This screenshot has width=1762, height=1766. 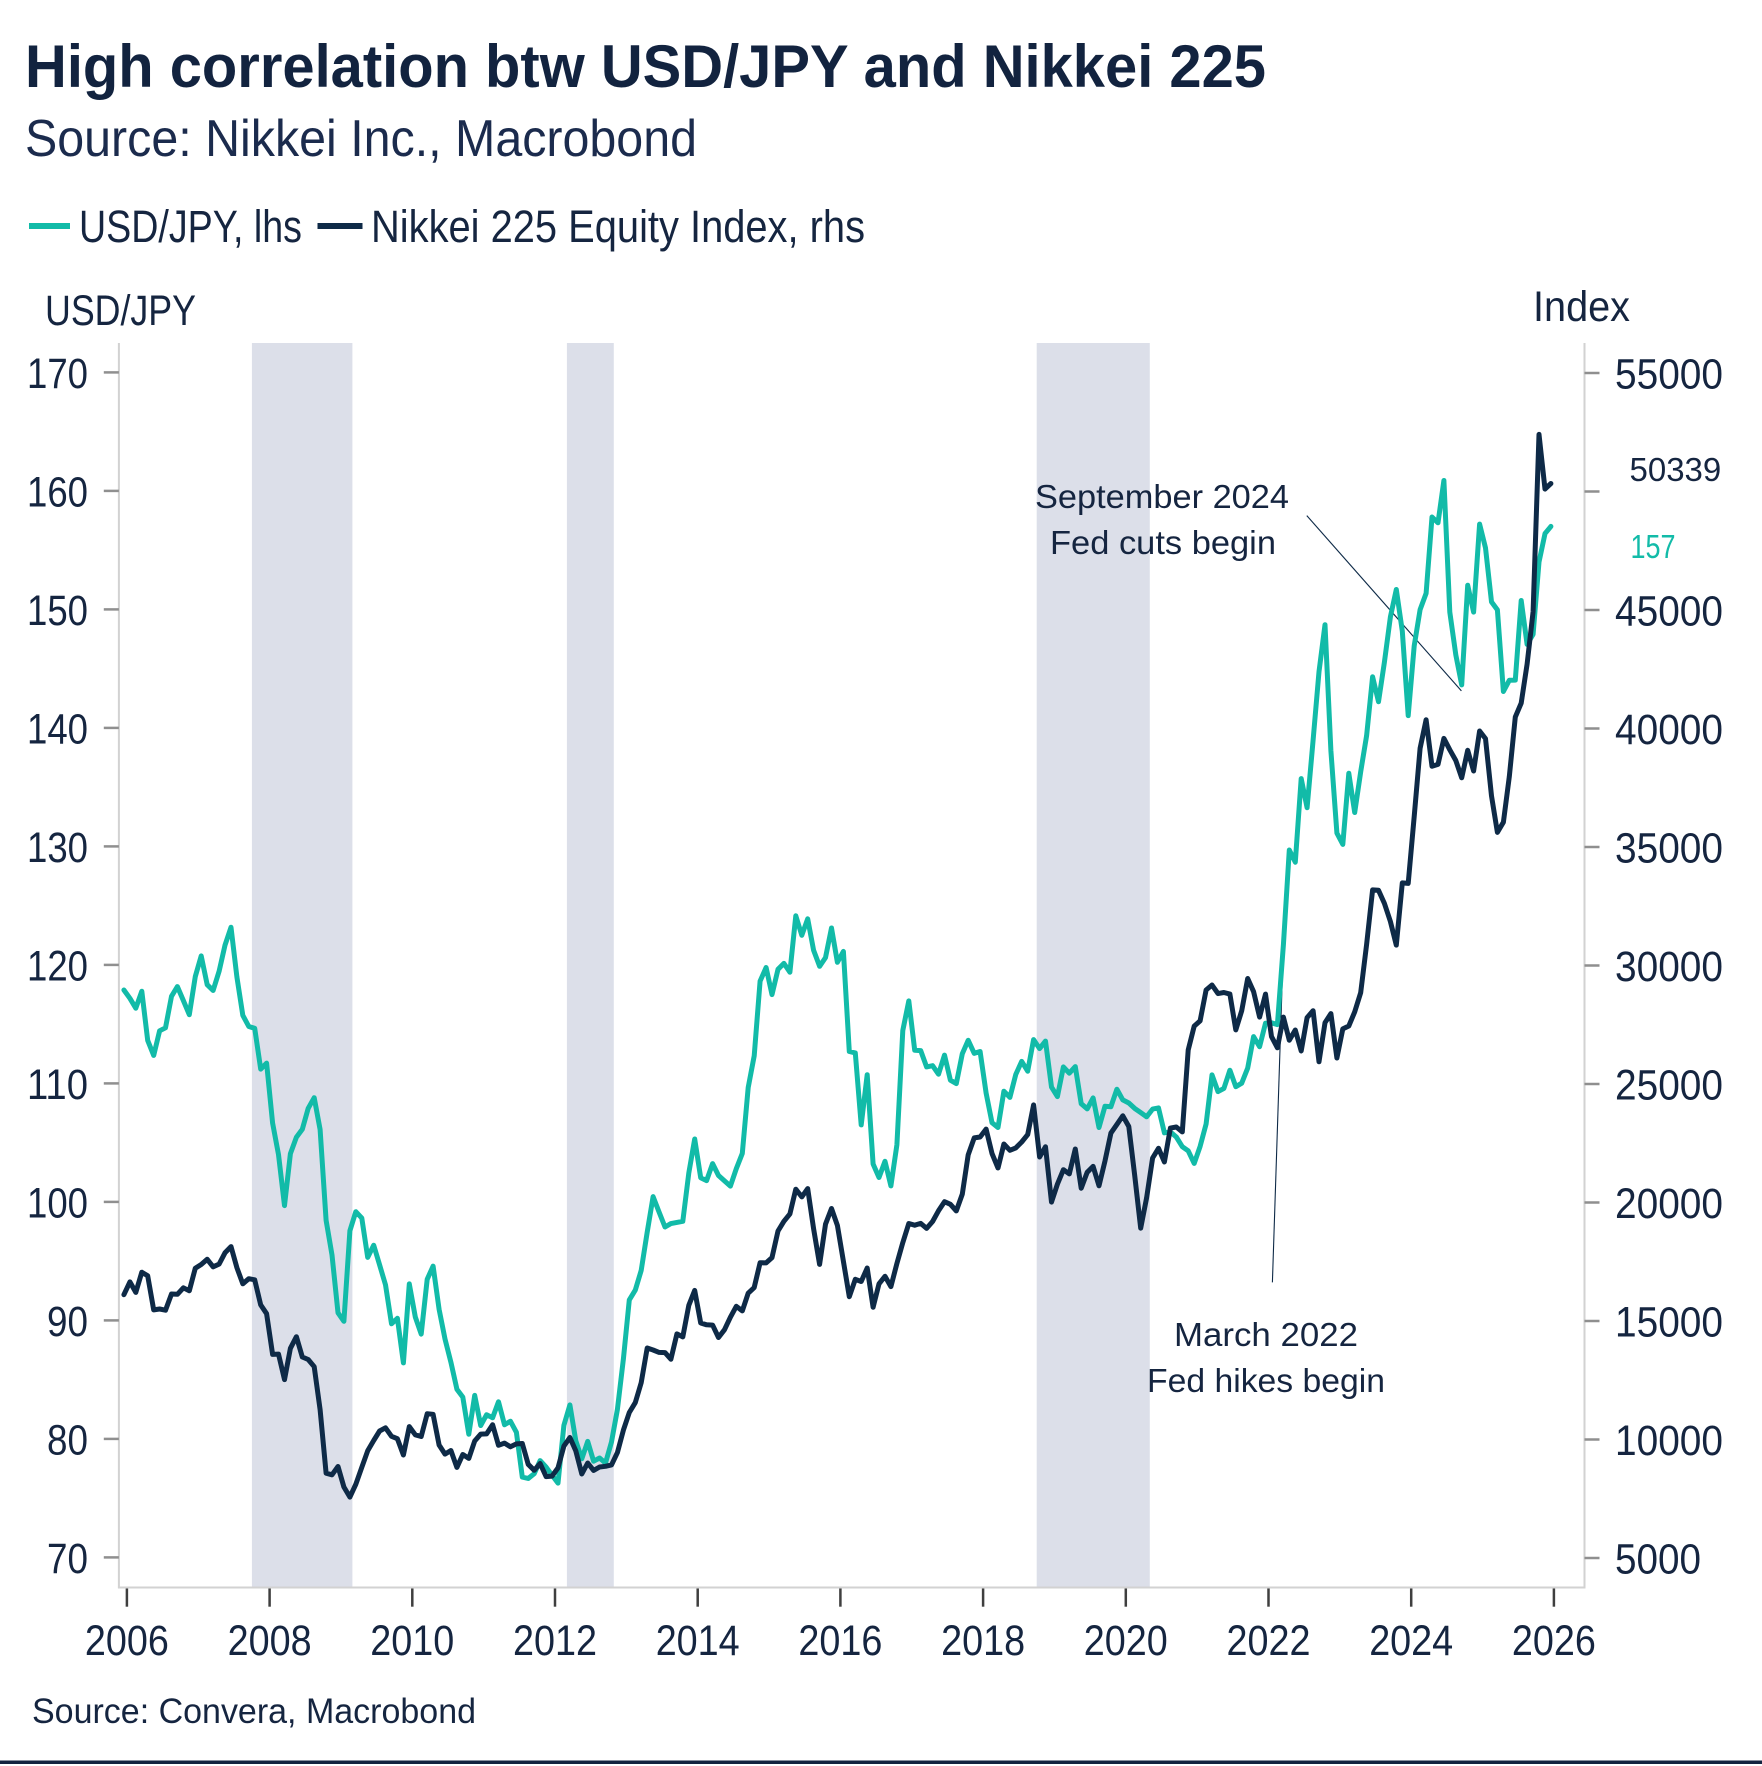 I want to click on svg-text: 90, so click(x=67, y=1322).